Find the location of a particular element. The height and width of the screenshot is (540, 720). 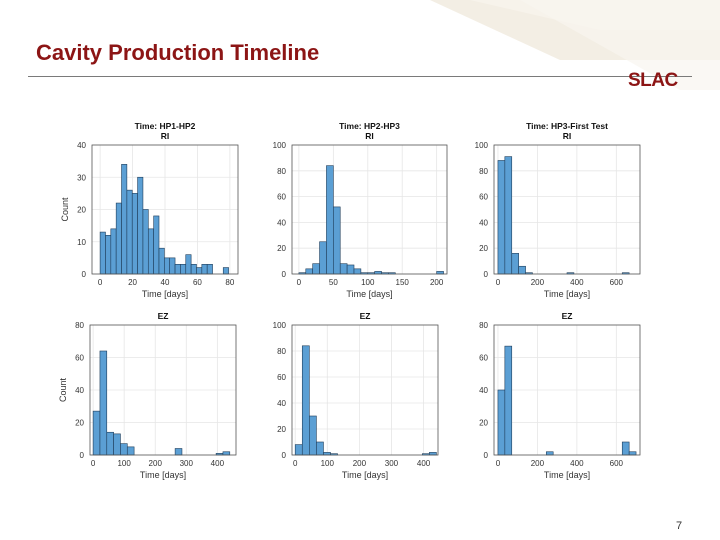

slac-logo: SLAC is located at coordinates (653, 80).